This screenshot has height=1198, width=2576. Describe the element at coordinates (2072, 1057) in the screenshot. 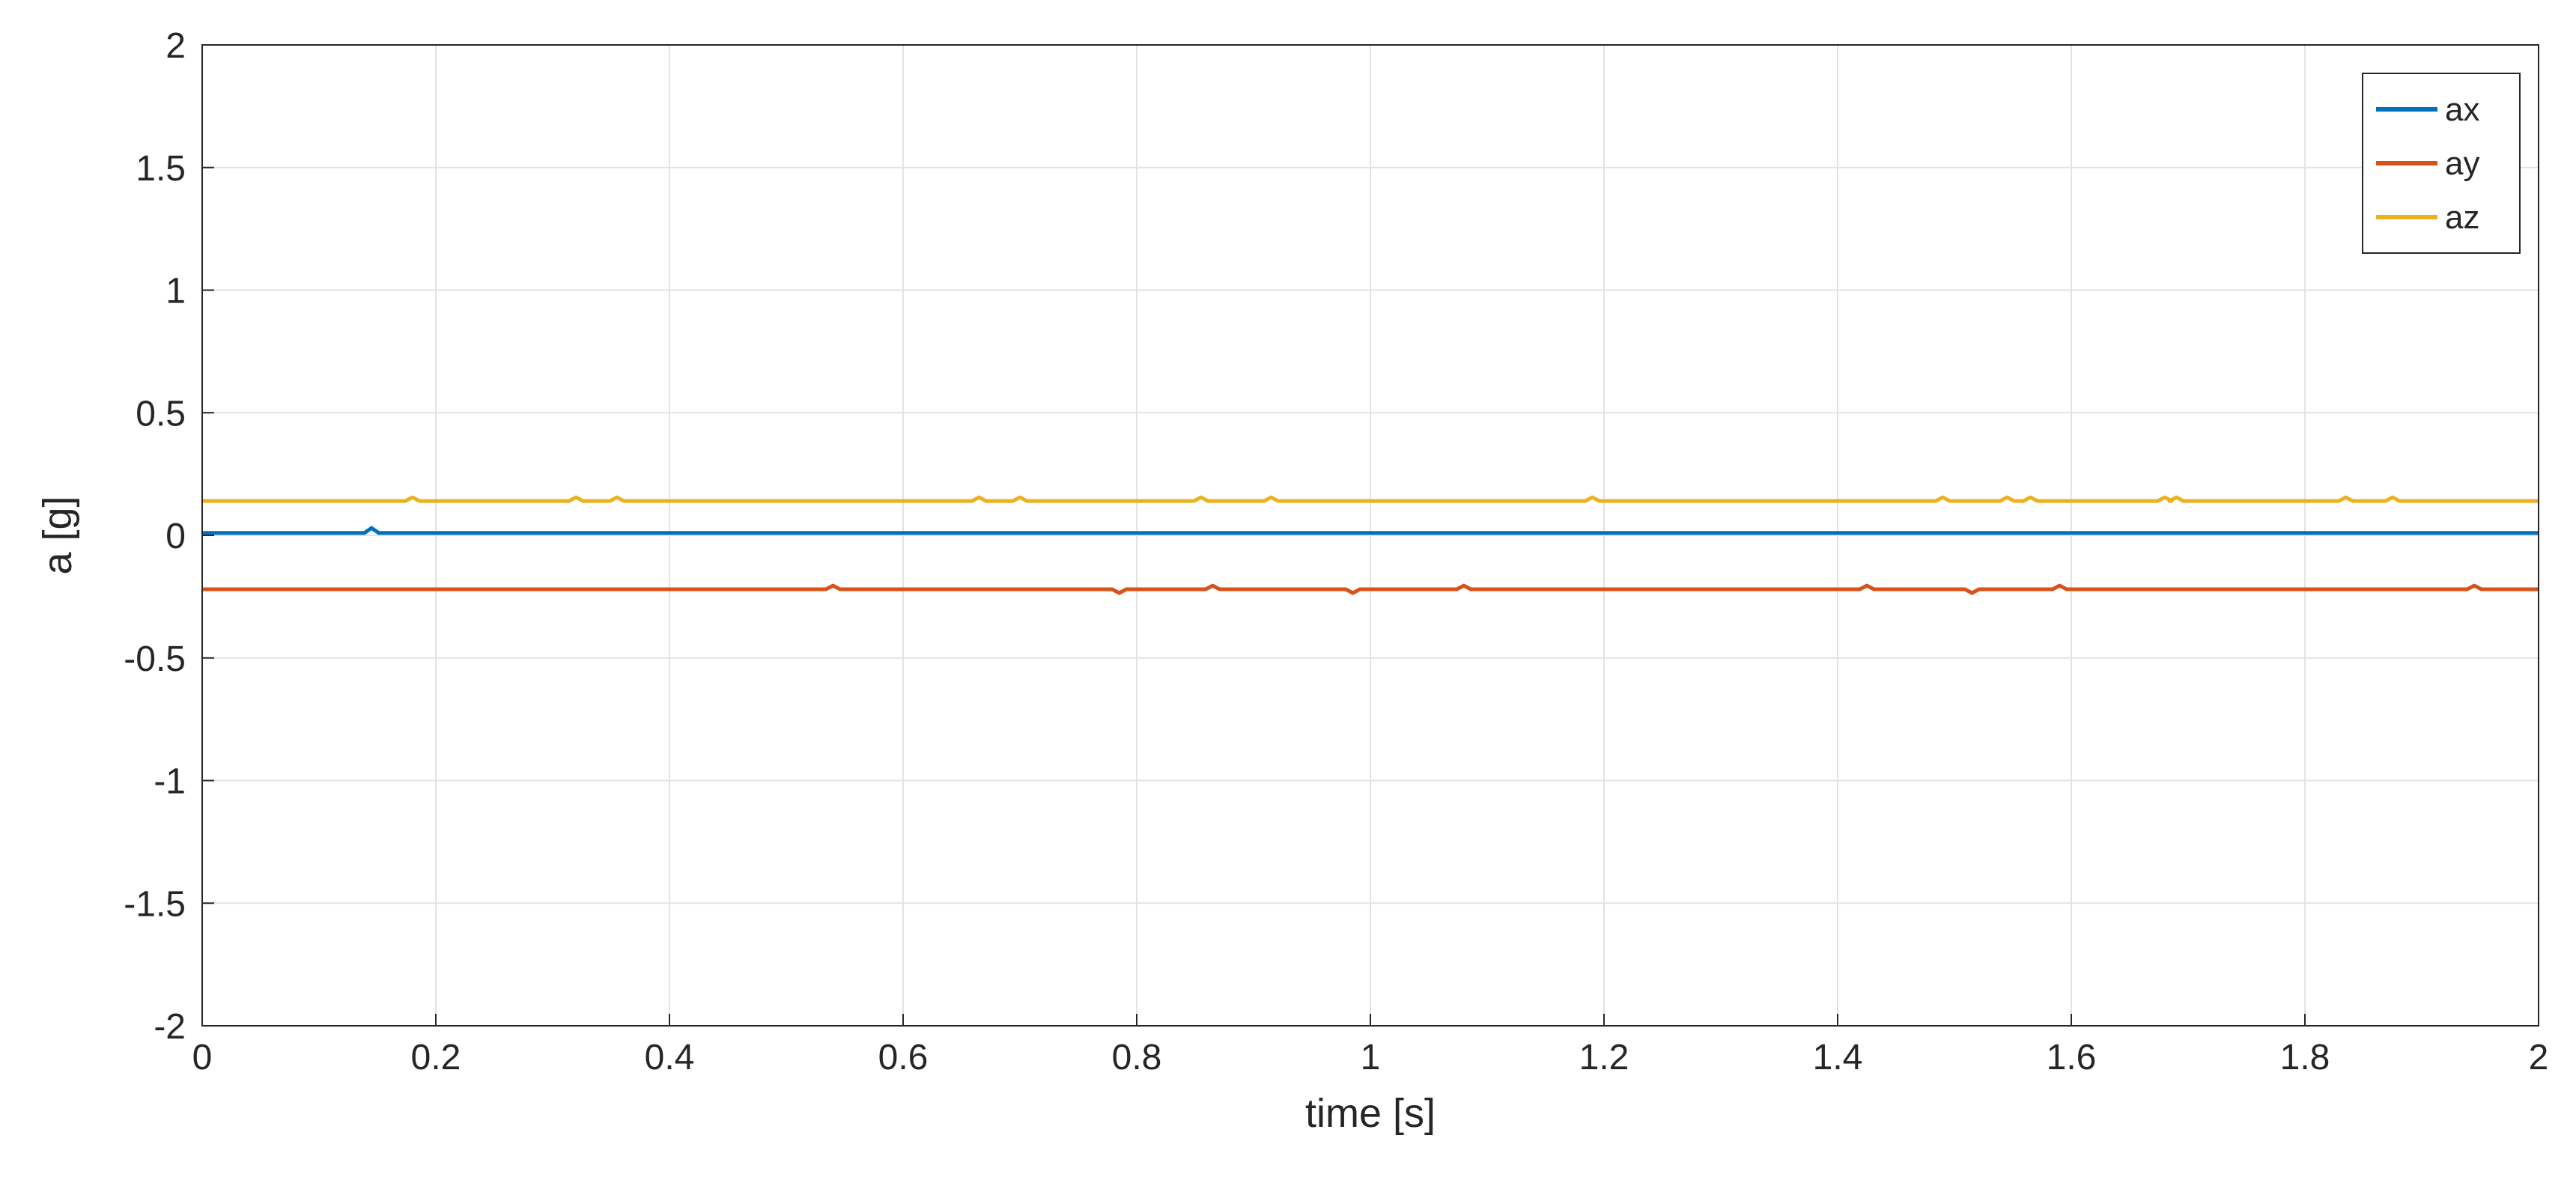

I see `x-tick-label: 1.6` at that location.